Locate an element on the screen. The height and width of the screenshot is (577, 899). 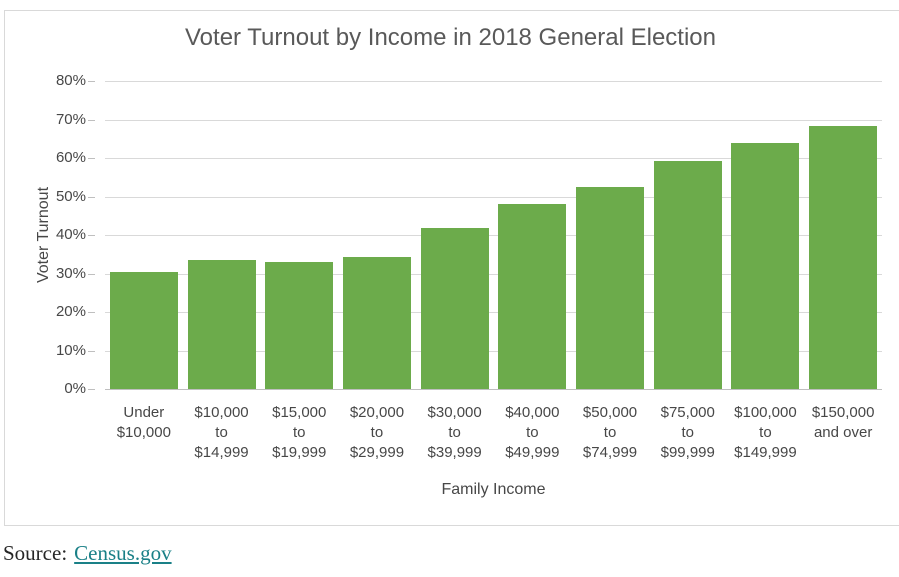
y-tick-label-70: 70% is located at coordinates (70, 119).